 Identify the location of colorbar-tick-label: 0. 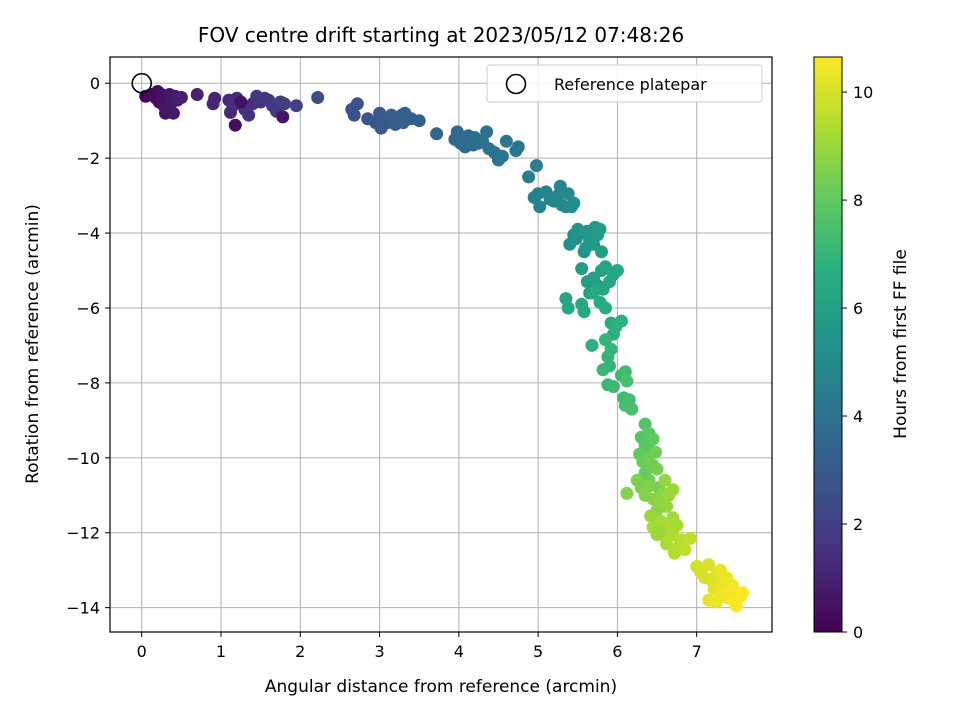
(858, 632).